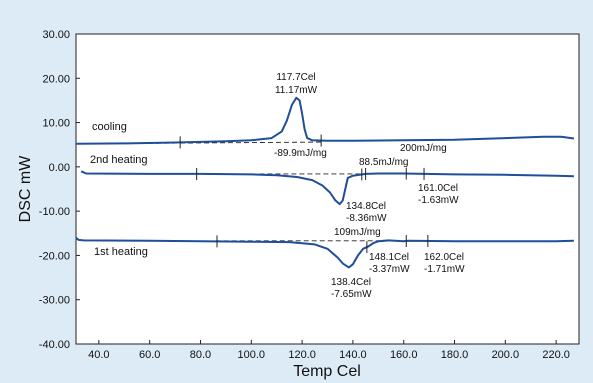 This screenshot has width=593, height=383. I want to click on anno-h1-peak1-temp: 138.4Cel, so click(351, 282).